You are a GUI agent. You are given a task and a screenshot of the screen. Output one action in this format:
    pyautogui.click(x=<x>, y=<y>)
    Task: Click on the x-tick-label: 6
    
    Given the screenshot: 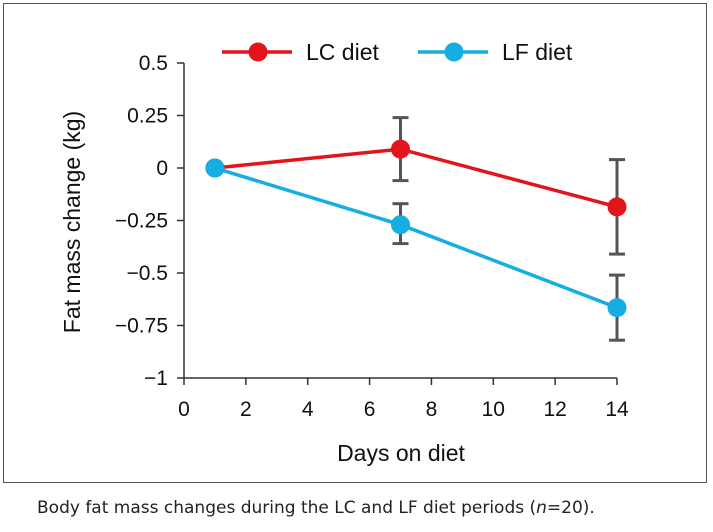 What is the action you would take?
    pyautogui.click(x=370, y=409)
    